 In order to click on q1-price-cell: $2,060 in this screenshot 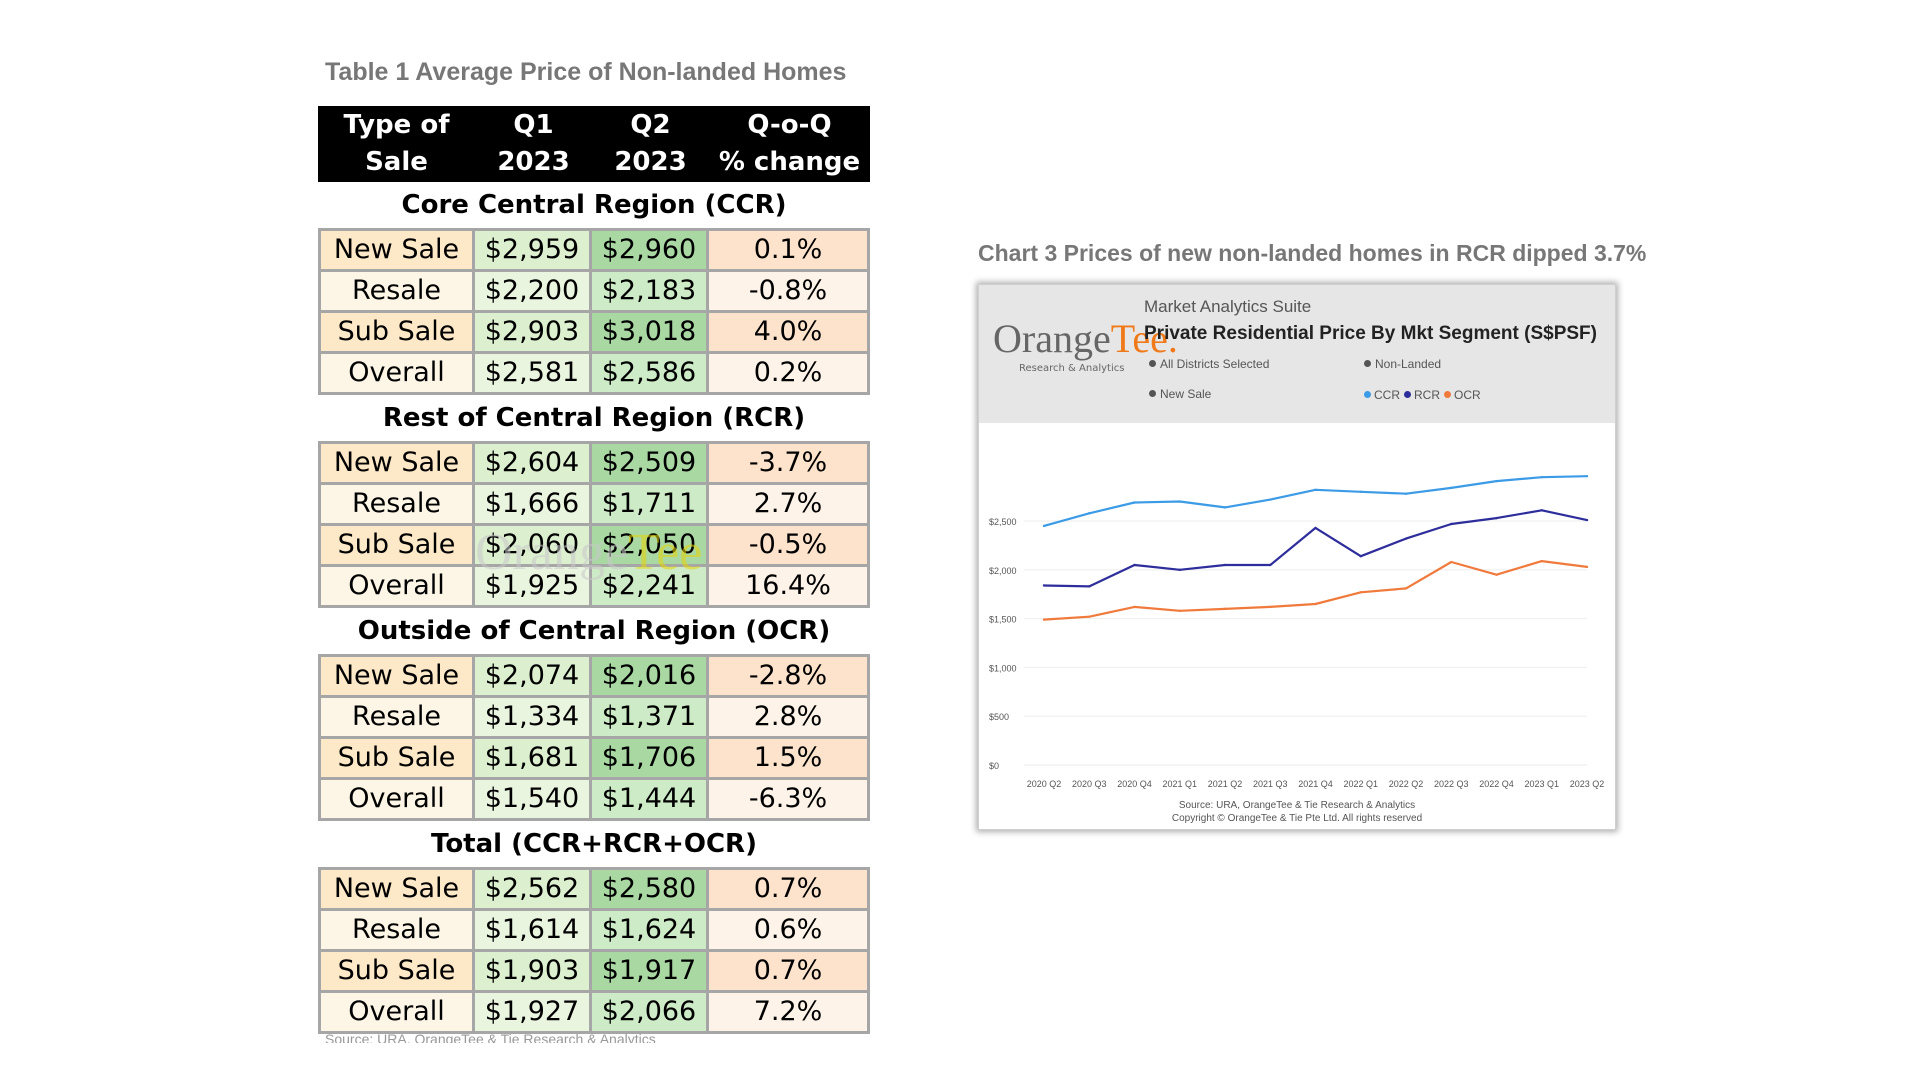, I will do `click(533, 545)`.